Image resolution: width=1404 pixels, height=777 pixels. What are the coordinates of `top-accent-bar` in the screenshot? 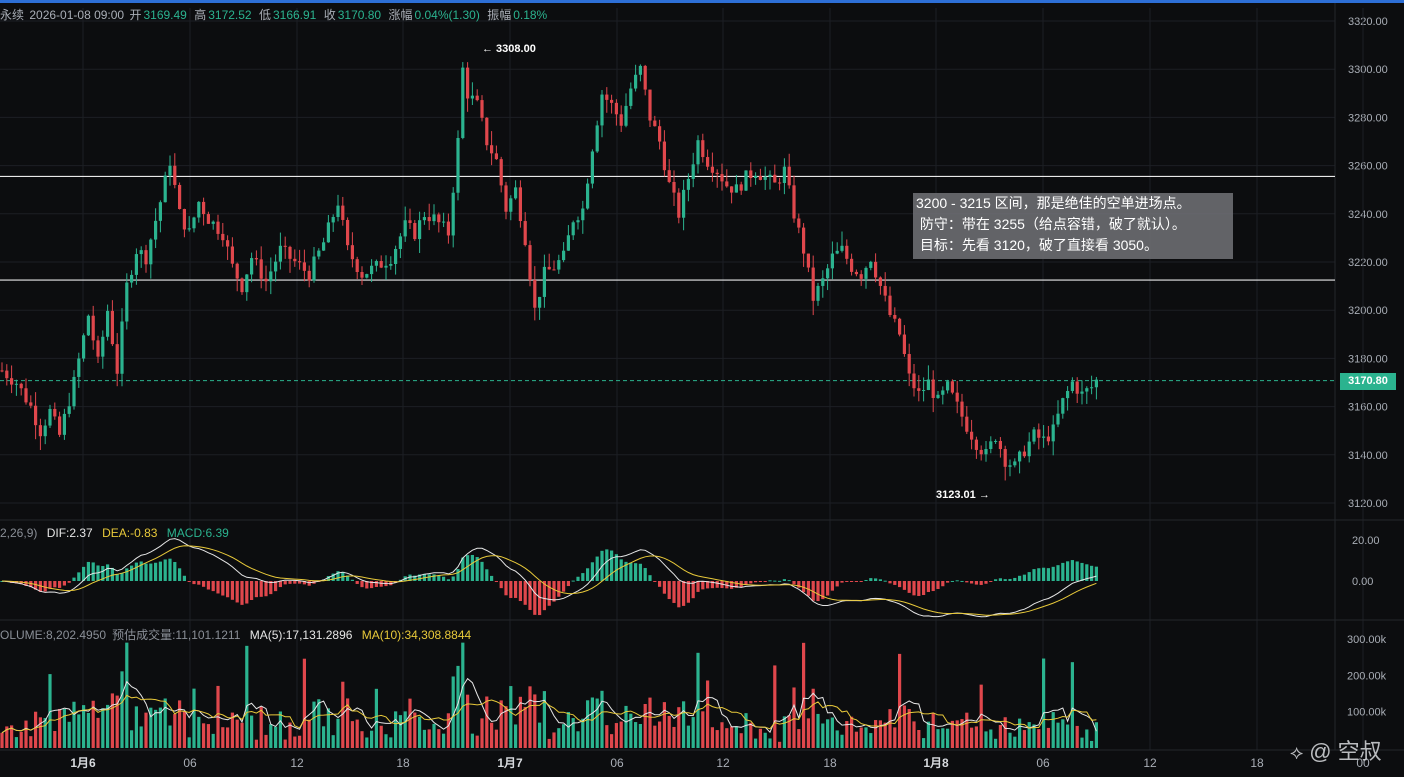 It's located at (702, 1).